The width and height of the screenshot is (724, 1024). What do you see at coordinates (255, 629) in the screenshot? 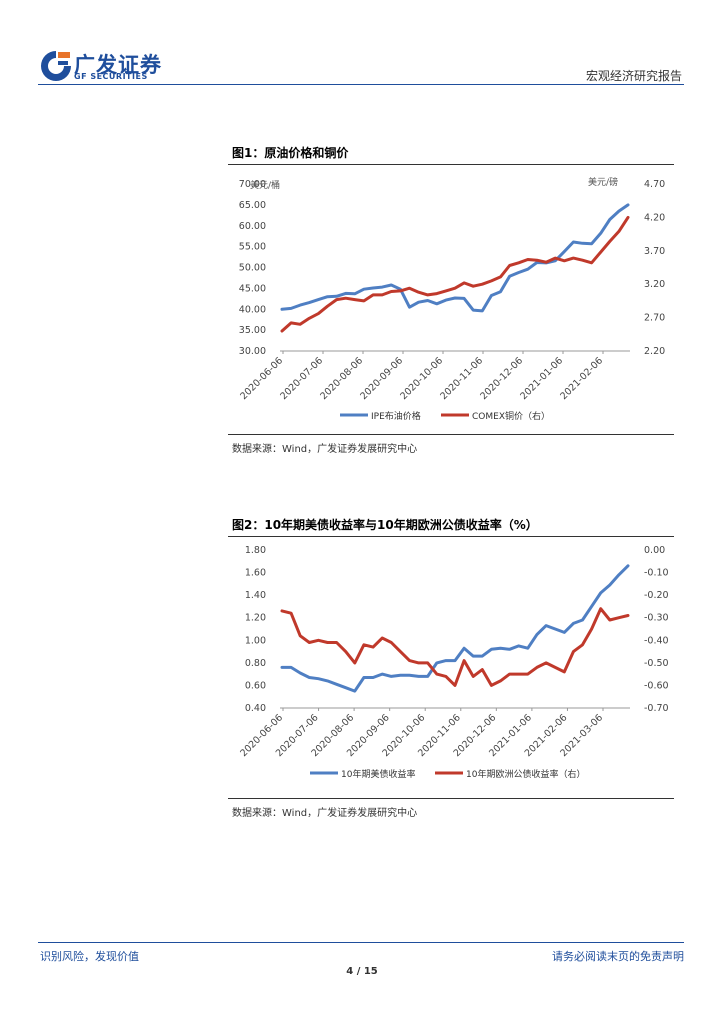
I see `figure2-left-axis: 1.80 1.60 1.40 1.20 1.00 0.80 0.60 0.40` at bounding box center [255, 629].